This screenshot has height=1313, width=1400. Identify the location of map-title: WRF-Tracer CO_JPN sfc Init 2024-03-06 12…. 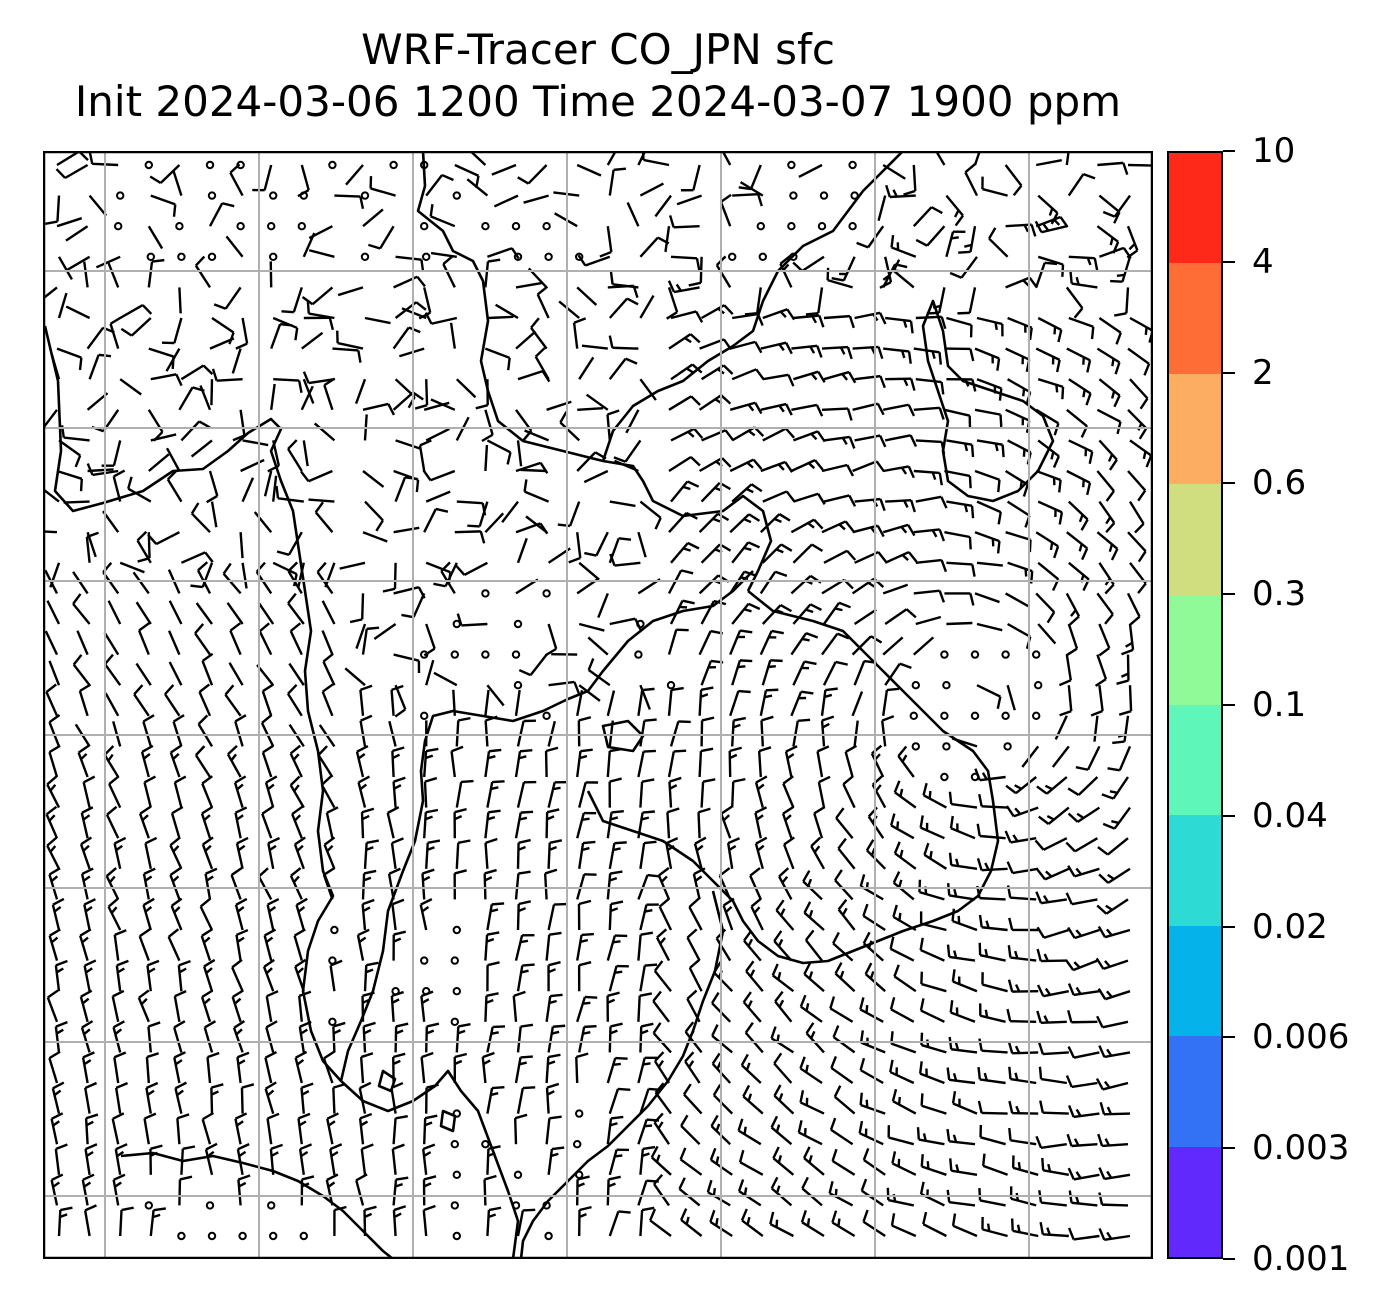
(598, 76).